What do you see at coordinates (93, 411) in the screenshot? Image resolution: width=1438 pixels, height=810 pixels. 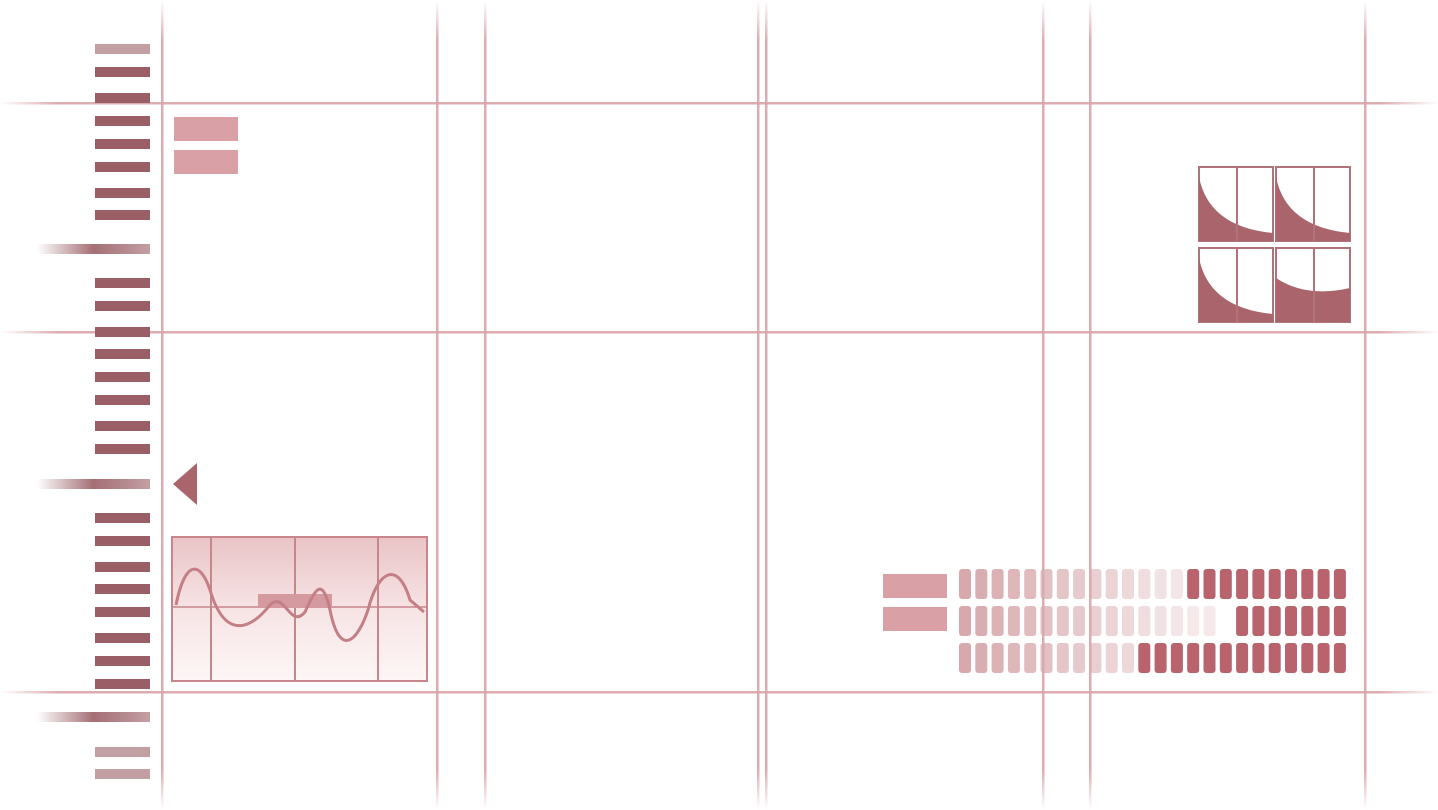 I see `ruler` at bounding box center [93, 411].